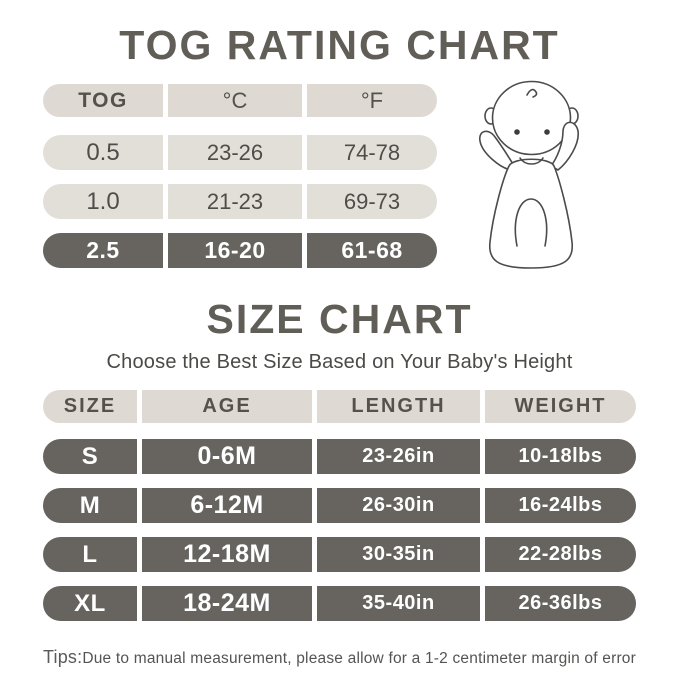 The height and width of the screenshot is (679, 679). What do you see at coordinates (398, 456) in the screenshot?
I see `length-range: 23-26in` at bounding box center [398, 456].